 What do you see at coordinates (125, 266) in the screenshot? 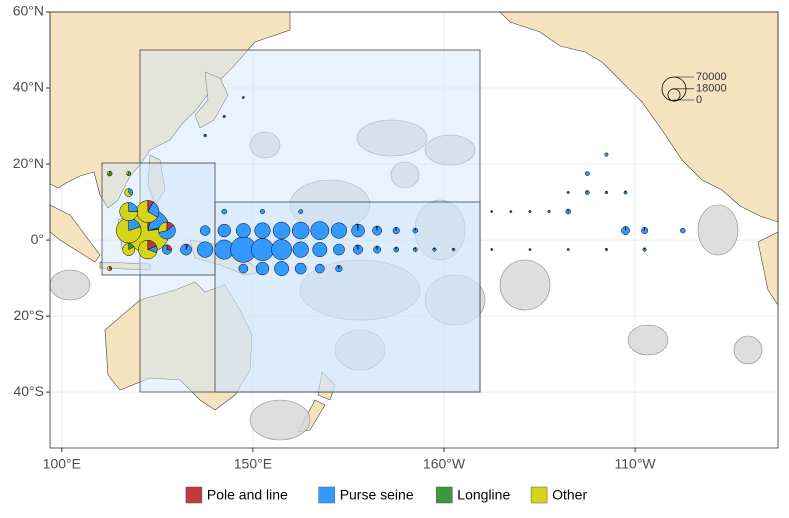
I see `java` at bounding box center [125, 266].